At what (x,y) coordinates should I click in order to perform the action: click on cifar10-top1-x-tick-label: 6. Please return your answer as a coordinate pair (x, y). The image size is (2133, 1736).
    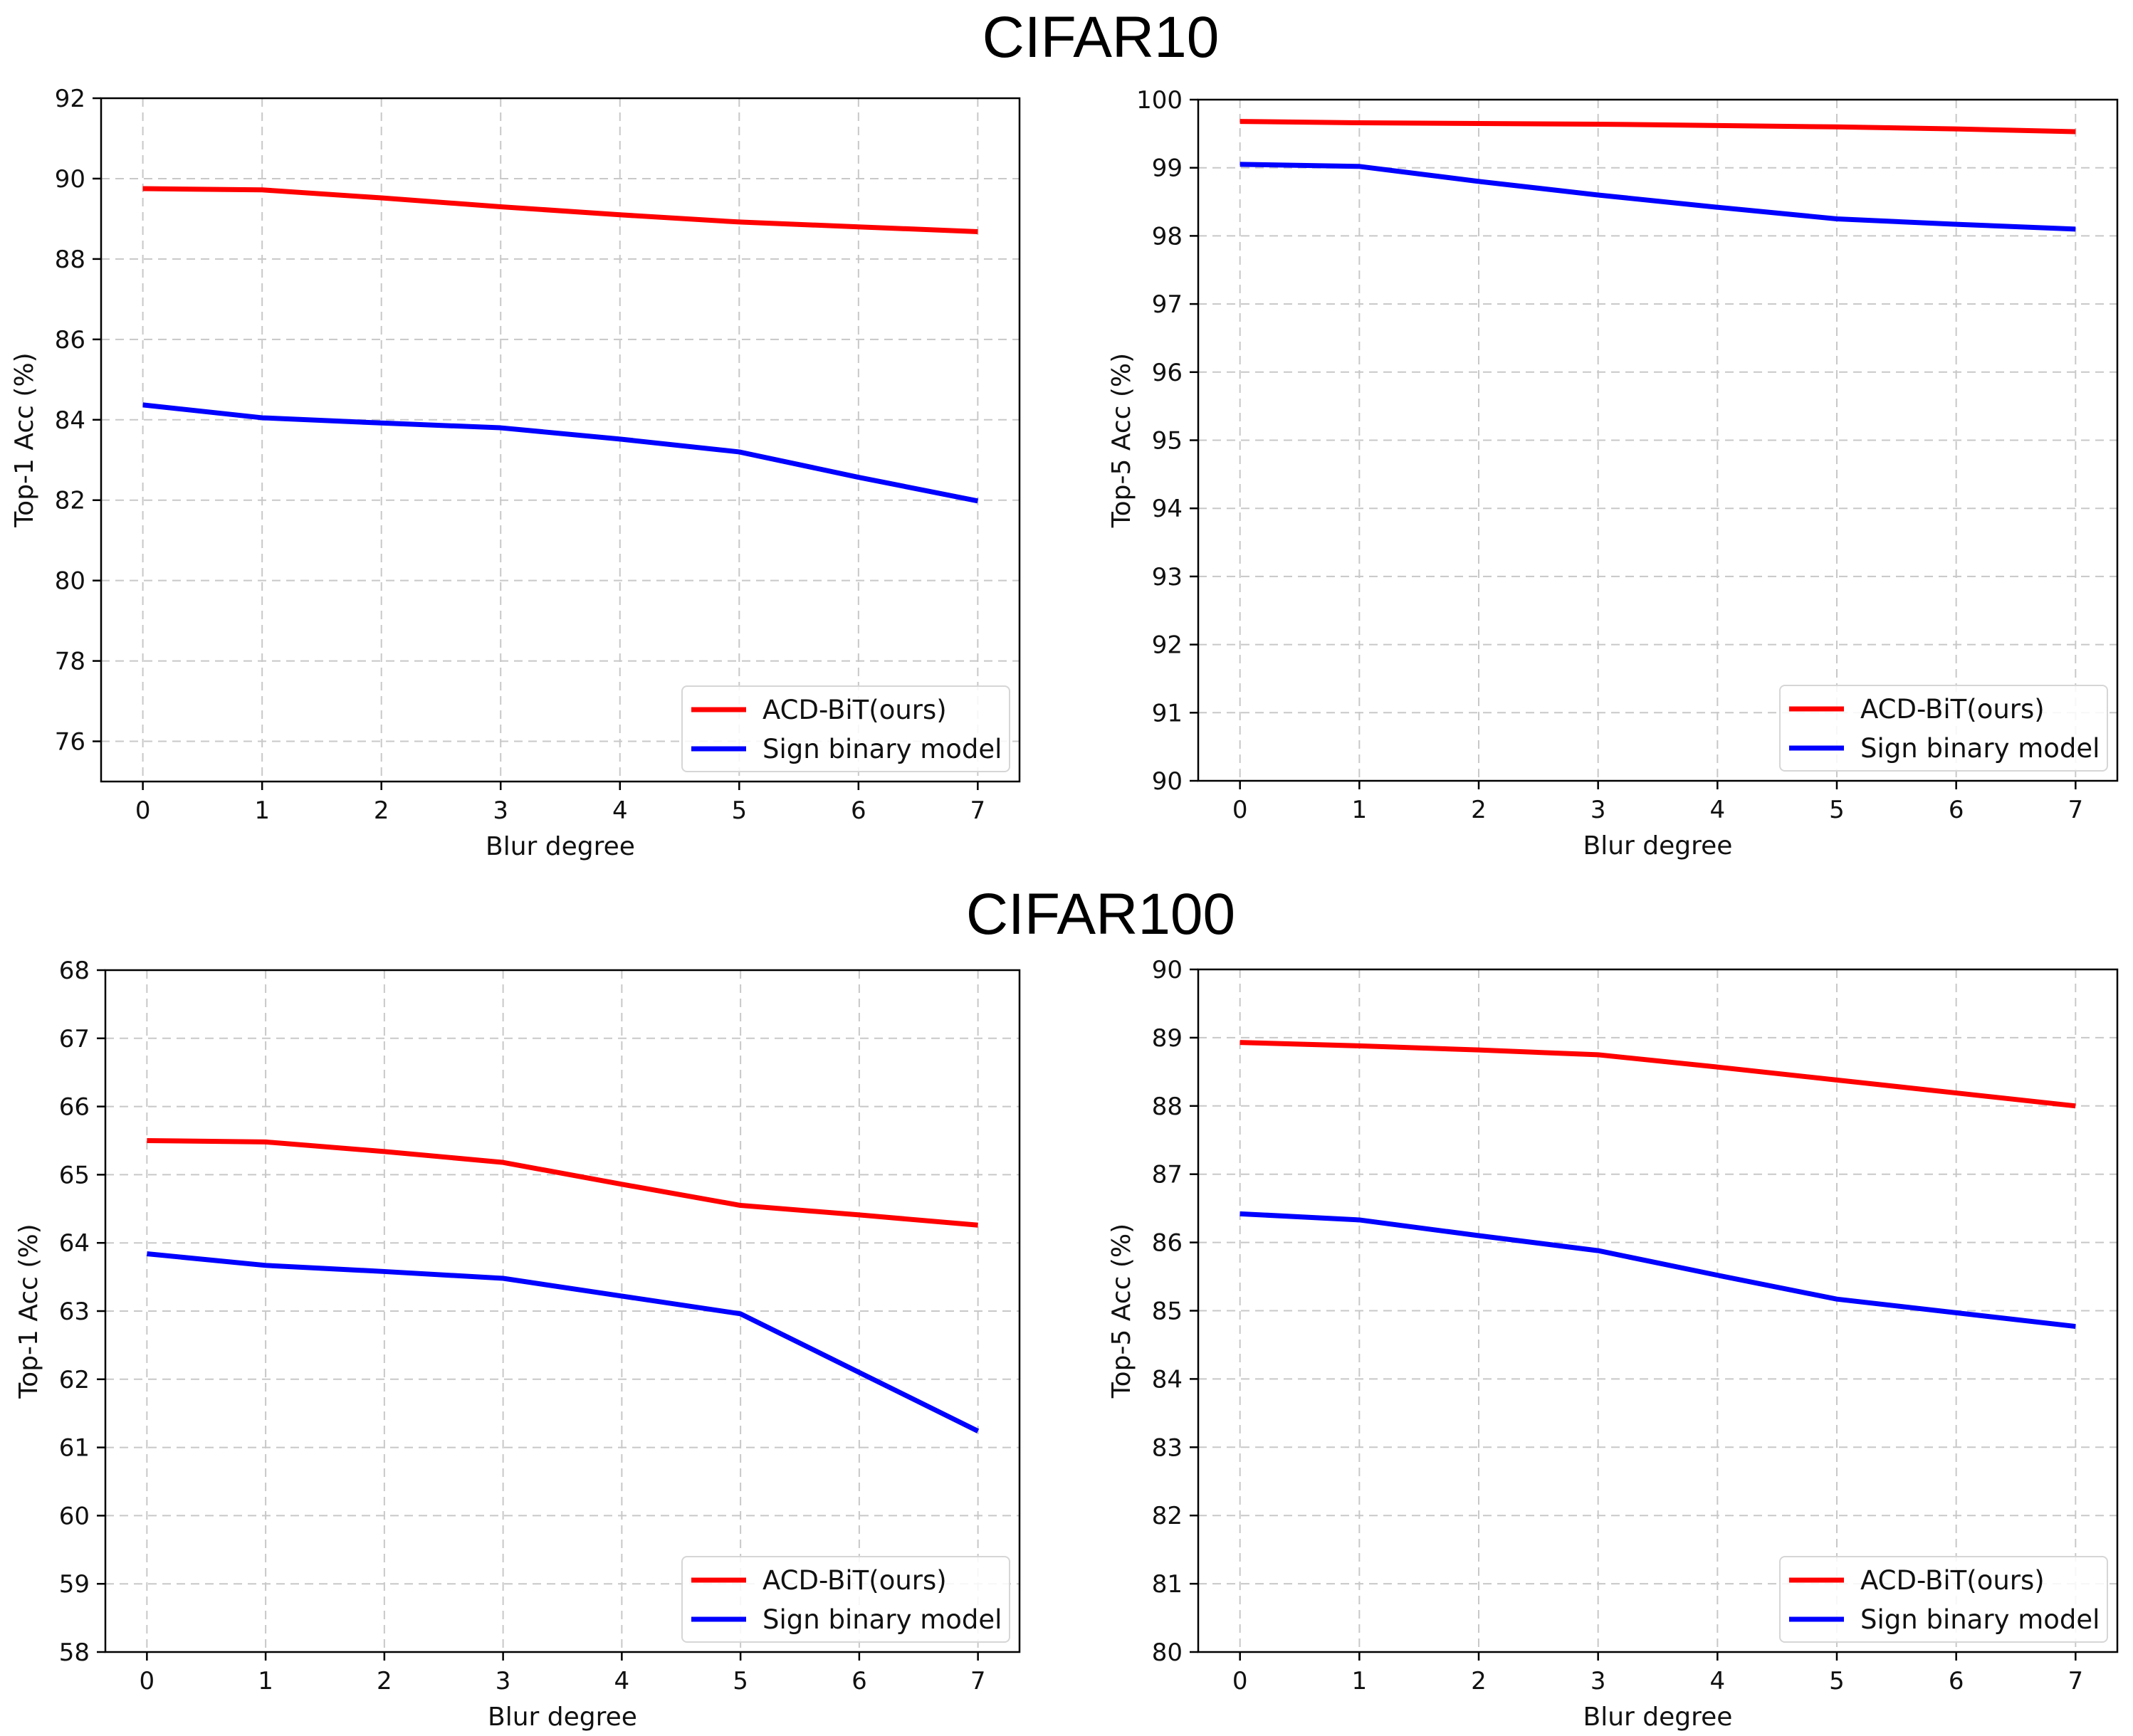
    Looking at the image, I should click on (858, 810).